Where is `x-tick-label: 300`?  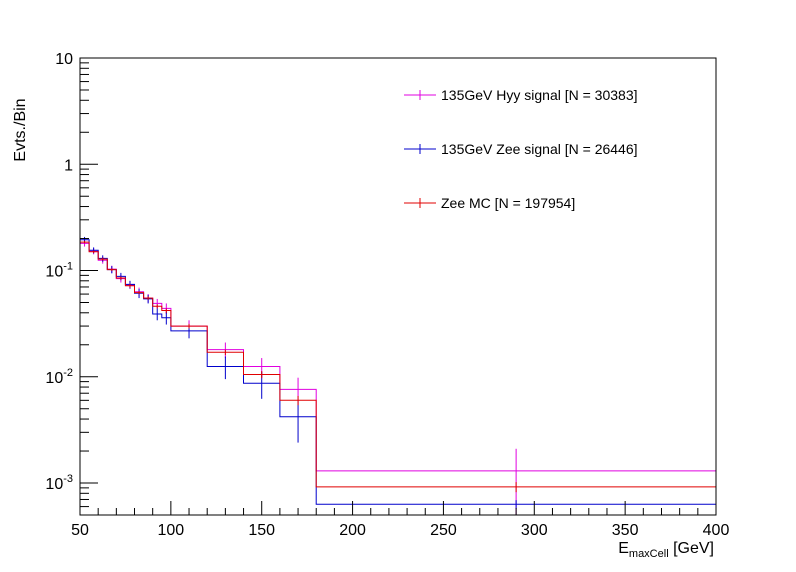
x-tick-label: 300 is located at coordinates (534, 530).